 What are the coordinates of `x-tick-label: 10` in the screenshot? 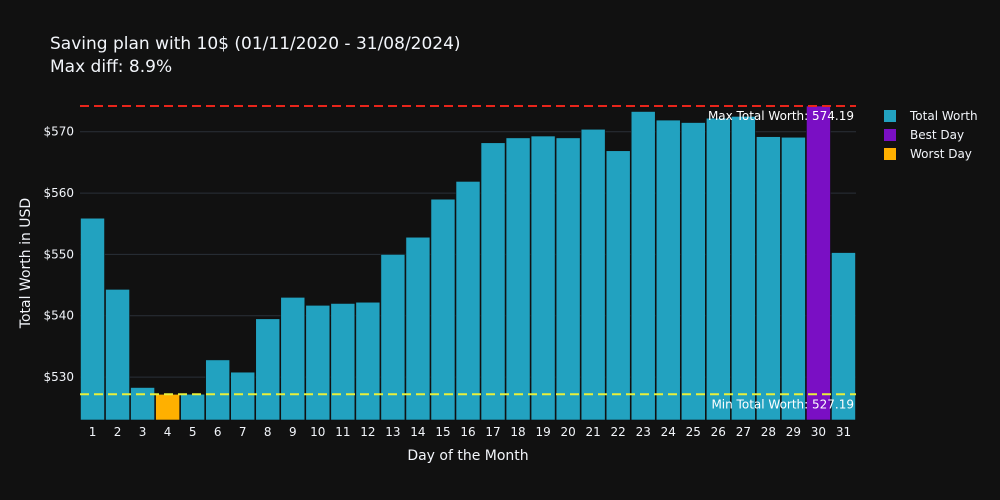 It's located at (317, 432).